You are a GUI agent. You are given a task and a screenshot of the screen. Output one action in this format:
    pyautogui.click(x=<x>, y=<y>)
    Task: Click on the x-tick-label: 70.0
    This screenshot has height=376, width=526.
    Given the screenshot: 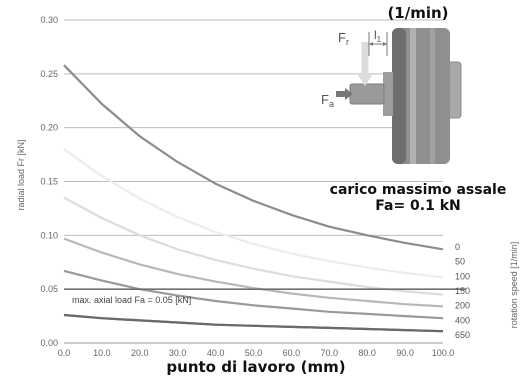 What is the action you would take?
    pyautogui.click(x=330, y=353)
    